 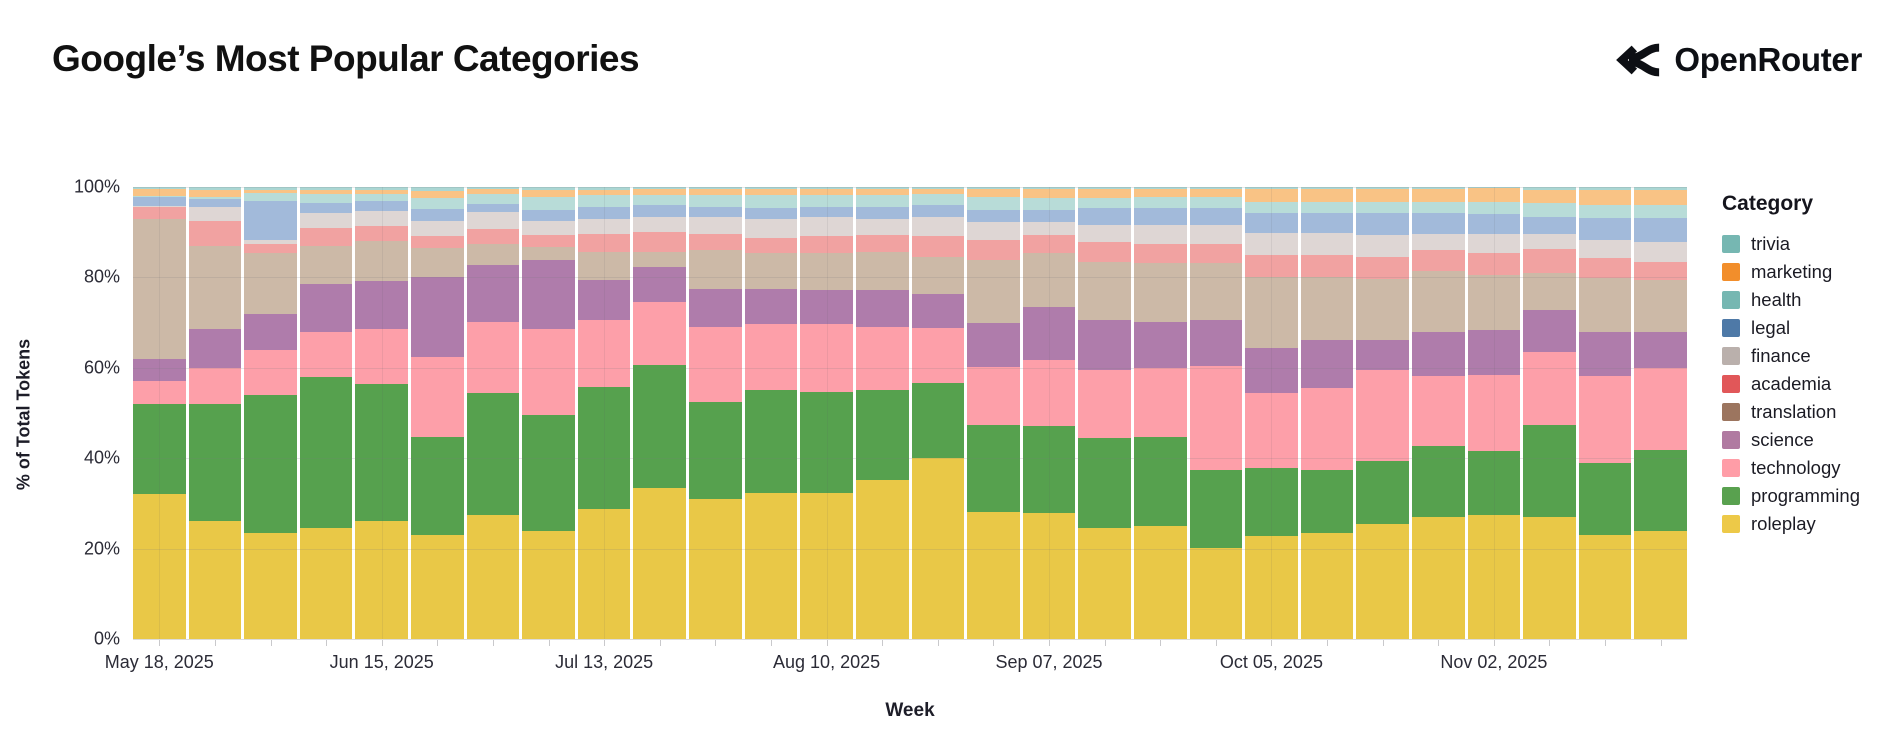 I want to click on legend-item-technology: technology, so click(x=1801, y=468).